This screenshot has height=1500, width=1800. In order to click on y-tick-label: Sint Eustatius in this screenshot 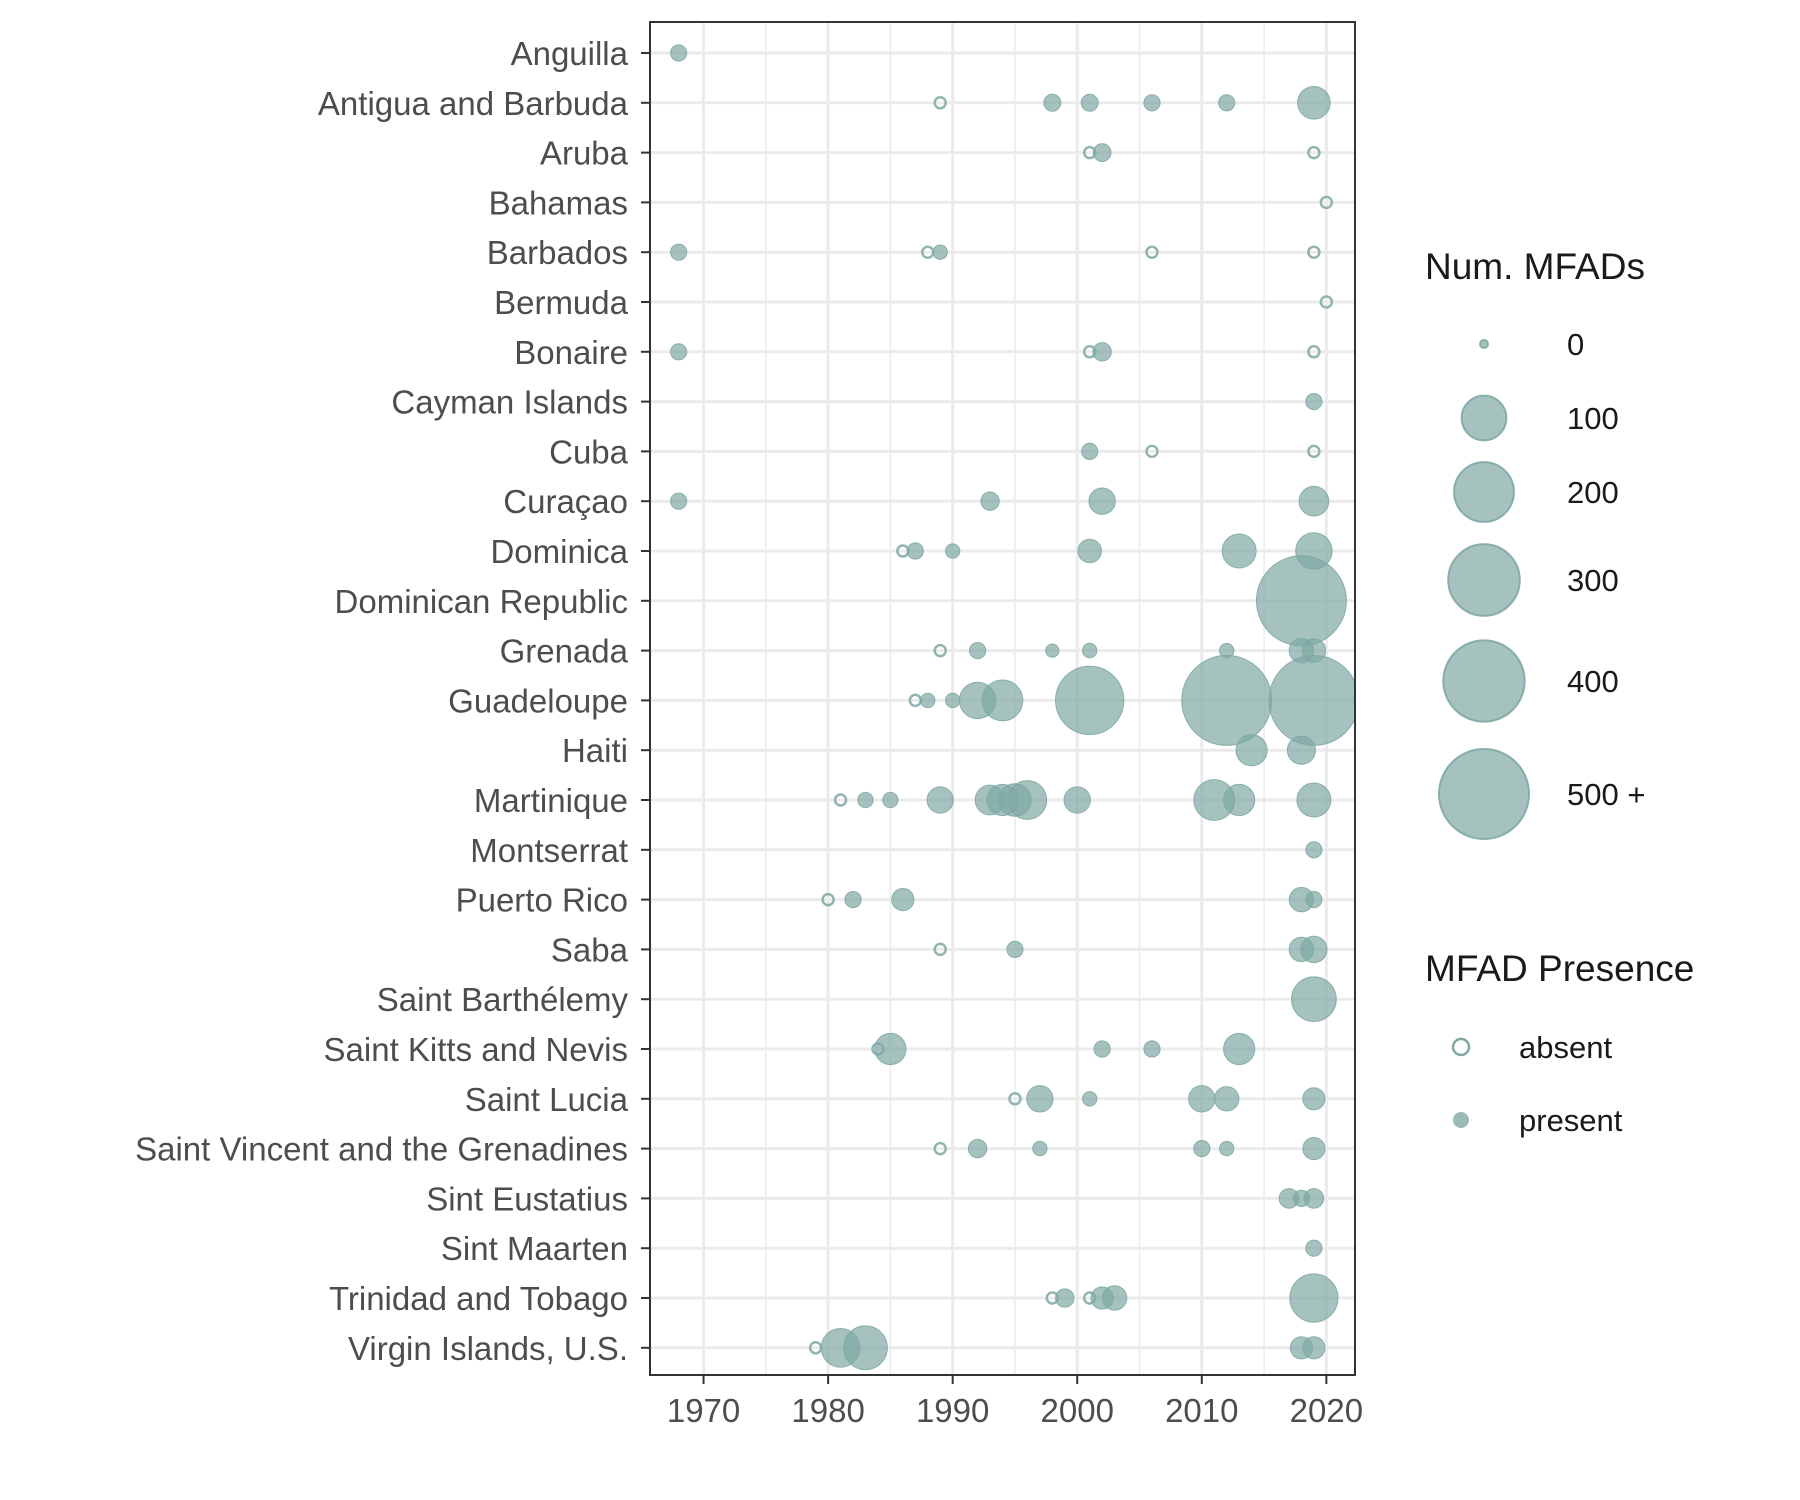, I will do `click(527, 1198)`.